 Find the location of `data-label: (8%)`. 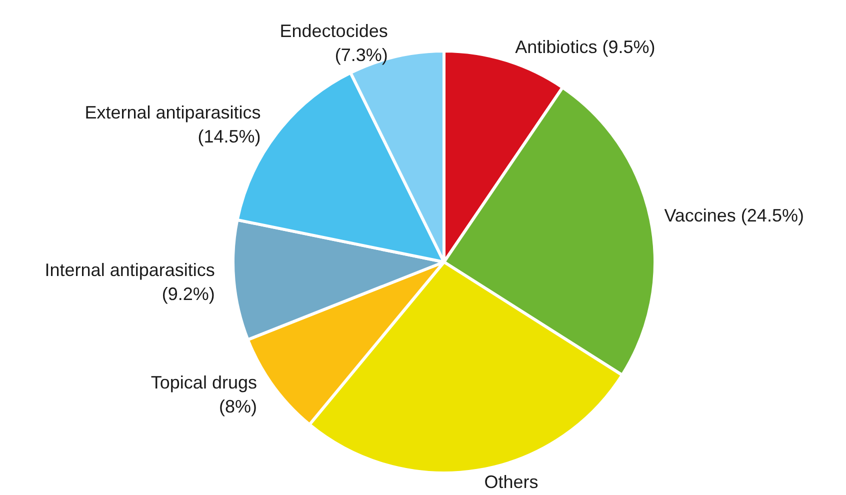

data-label: (8%) is located at coordinates (237, 406).